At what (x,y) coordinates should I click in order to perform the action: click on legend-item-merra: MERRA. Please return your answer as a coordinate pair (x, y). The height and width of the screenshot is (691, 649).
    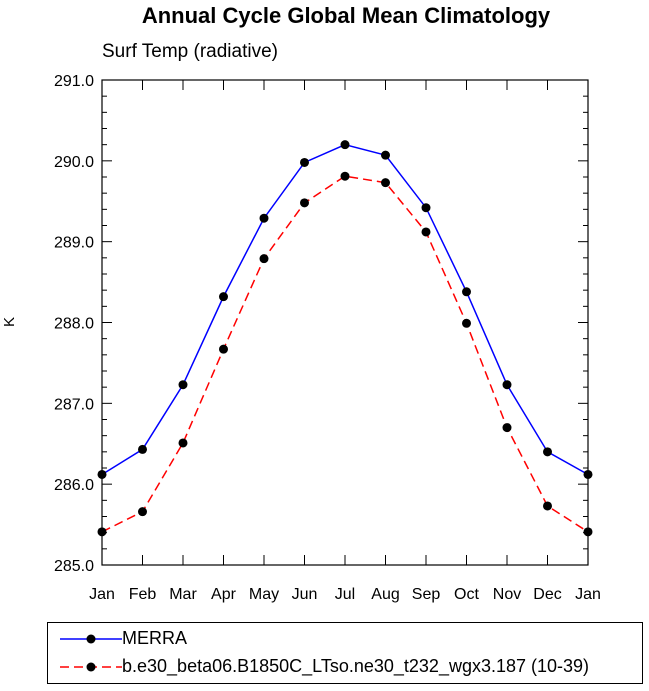
    Looking at the image, I should click on (345, 639).